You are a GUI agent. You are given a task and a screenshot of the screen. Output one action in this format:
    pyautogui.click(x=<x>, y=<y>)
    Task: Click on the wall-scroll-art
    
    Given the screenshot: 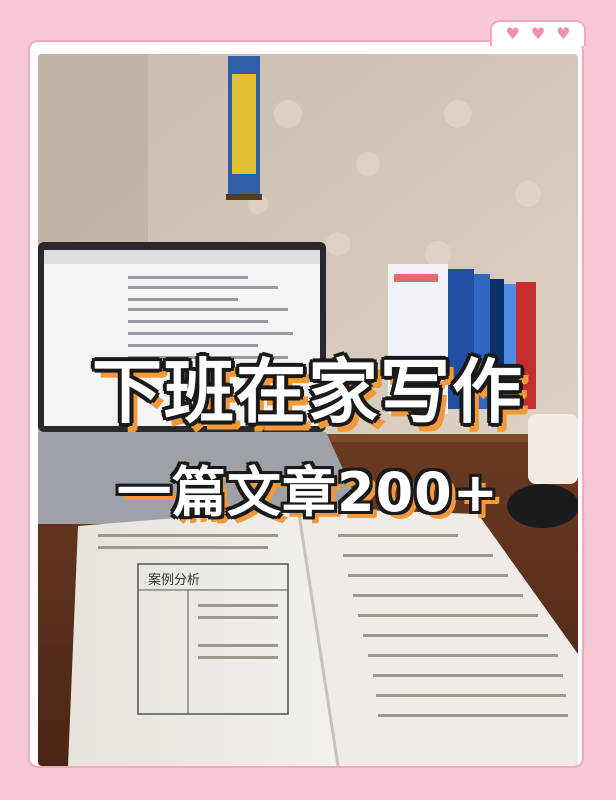 What is the action you would take?
    pyautogui.click(x=244, y=124)
    